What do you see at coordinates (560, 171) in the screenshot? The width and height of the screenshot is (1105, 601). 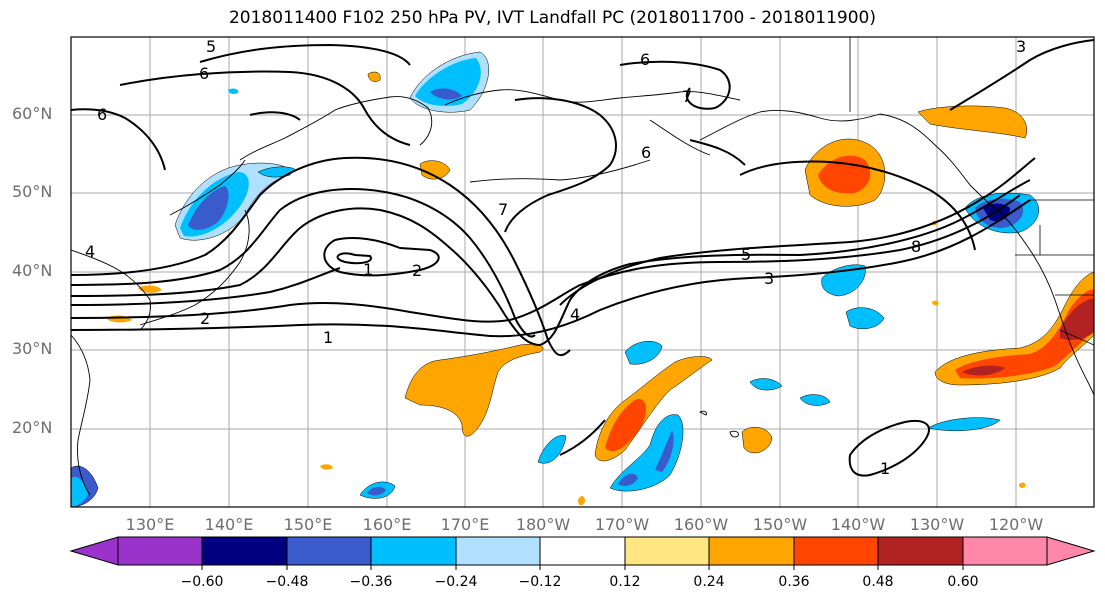 I see `coastline-aleutian-b` at bounding box center [560, 171].